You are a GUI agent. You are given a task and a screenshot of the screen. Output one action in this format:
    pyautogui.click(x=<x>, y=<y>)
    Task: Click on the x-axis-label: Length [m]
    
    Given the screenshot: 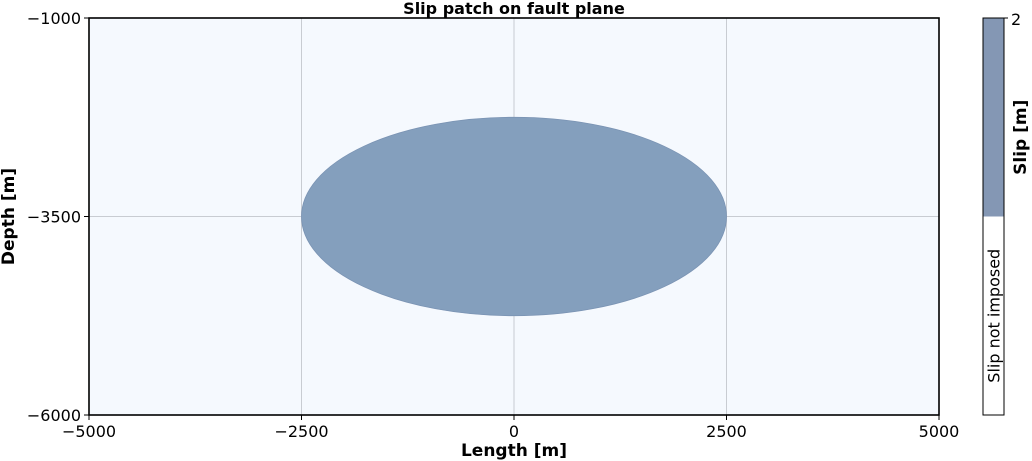 What is the action you would take?
    pyautogui.click(x=514, y=451)
    